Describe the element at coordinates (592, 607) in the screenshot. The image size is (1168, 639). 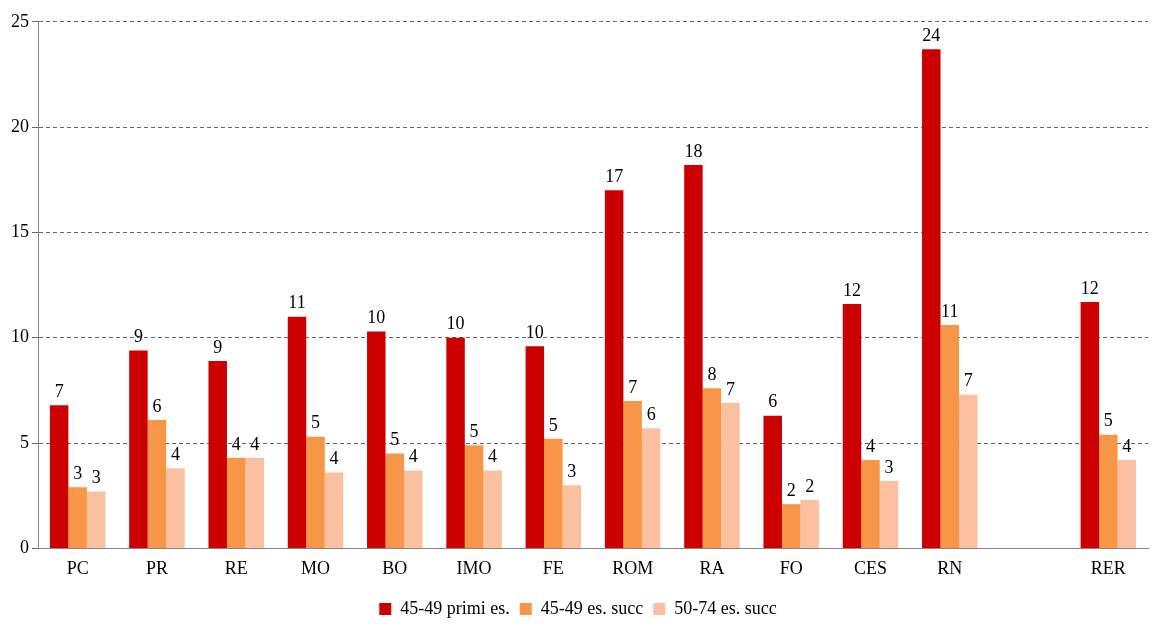
I see `legend-label: 45-49 es. succ` at that location.